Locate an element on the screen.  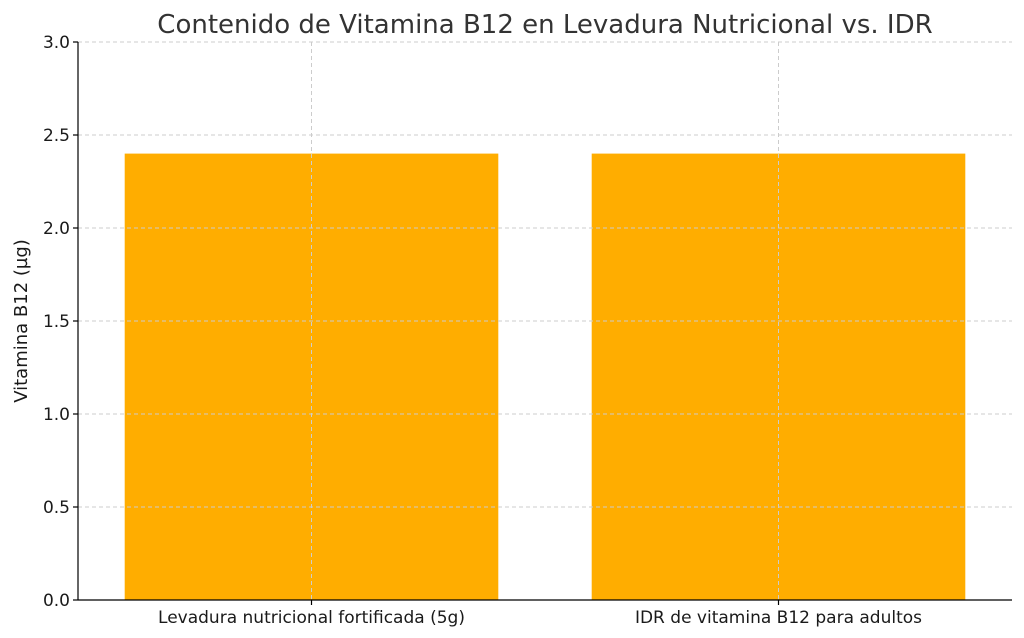
y-tick-label: 2.0 is located at coordinates (56, 229).